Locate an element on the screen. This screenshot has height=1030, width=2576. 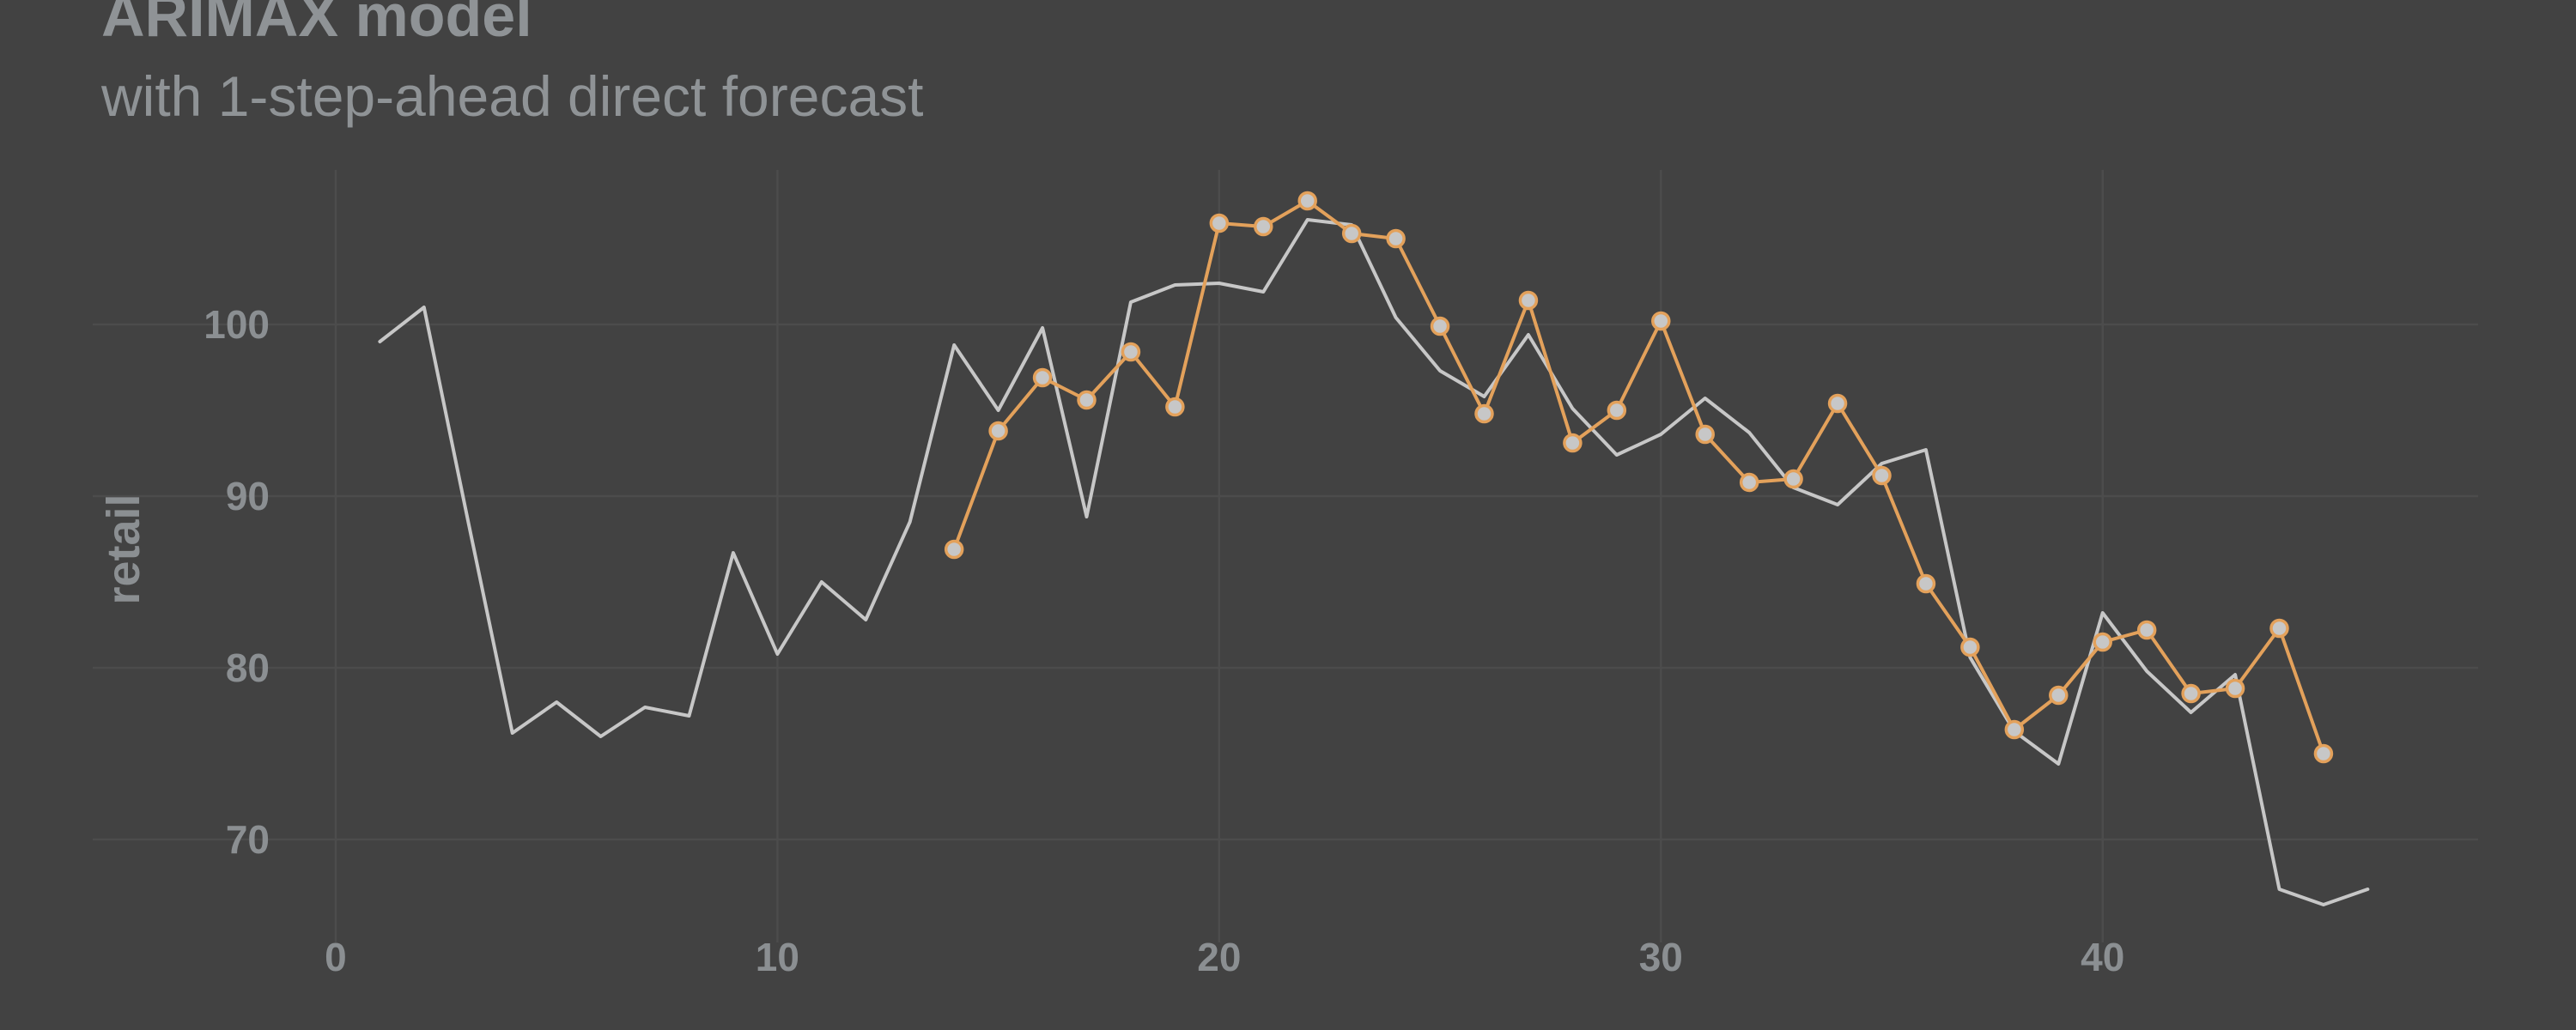
x-tick-label: 0 is located at coordinates (336, 957).